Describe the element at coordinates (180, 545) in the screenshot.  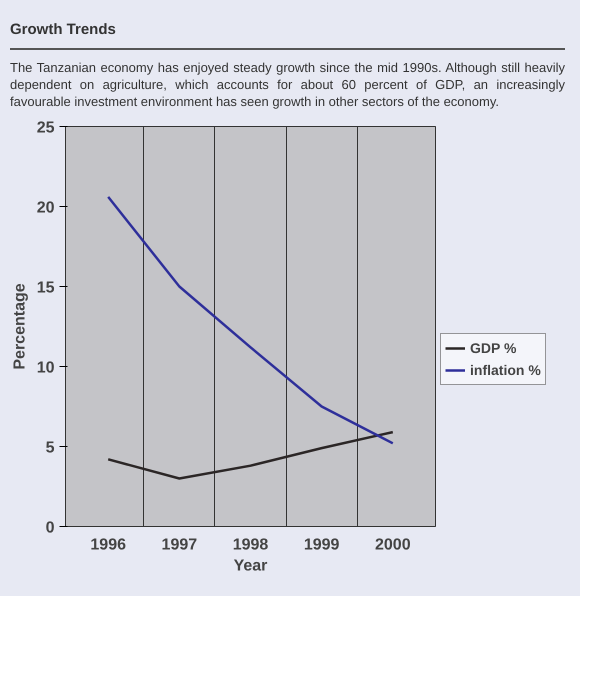
I see `x-tick-label: 1997` at that location.